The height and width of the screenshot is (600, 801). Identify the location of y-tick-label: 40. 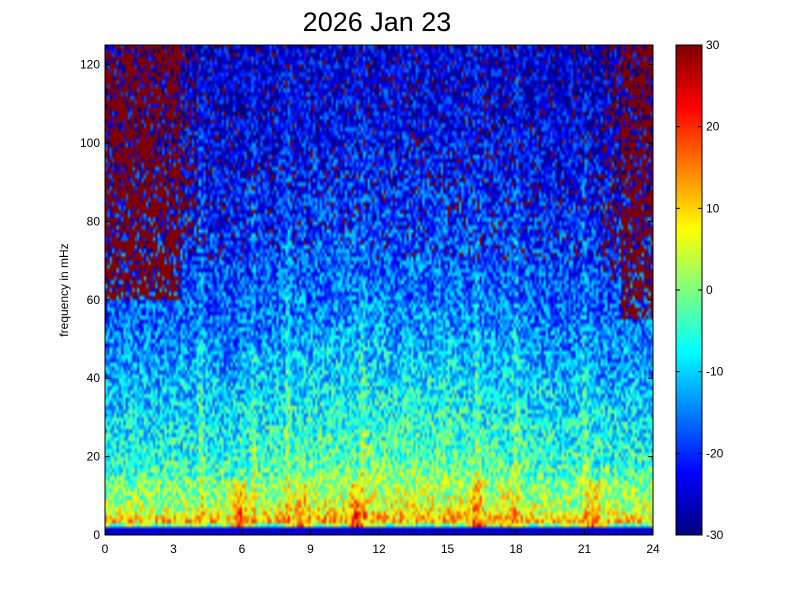
(94, 378).